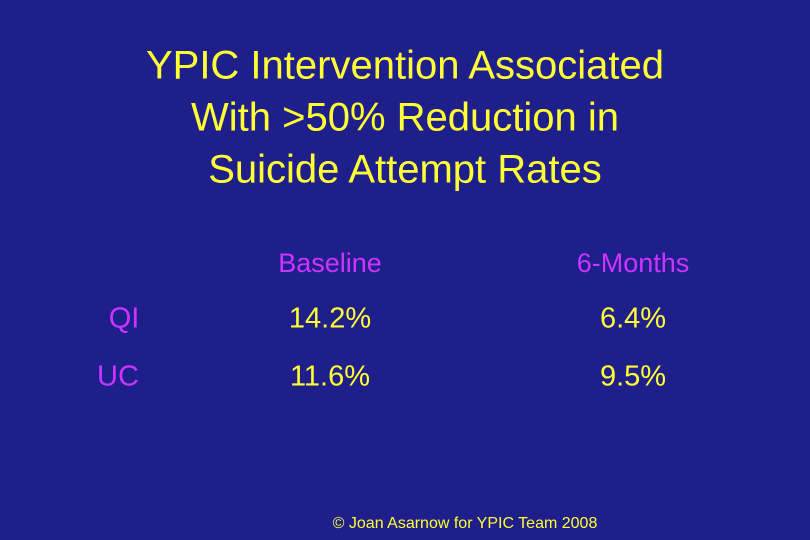 Image resolution: width=810 pixels, height=540 pixels. I want to click on title-line: Suicide Attempt Rates, so click(405, 170).